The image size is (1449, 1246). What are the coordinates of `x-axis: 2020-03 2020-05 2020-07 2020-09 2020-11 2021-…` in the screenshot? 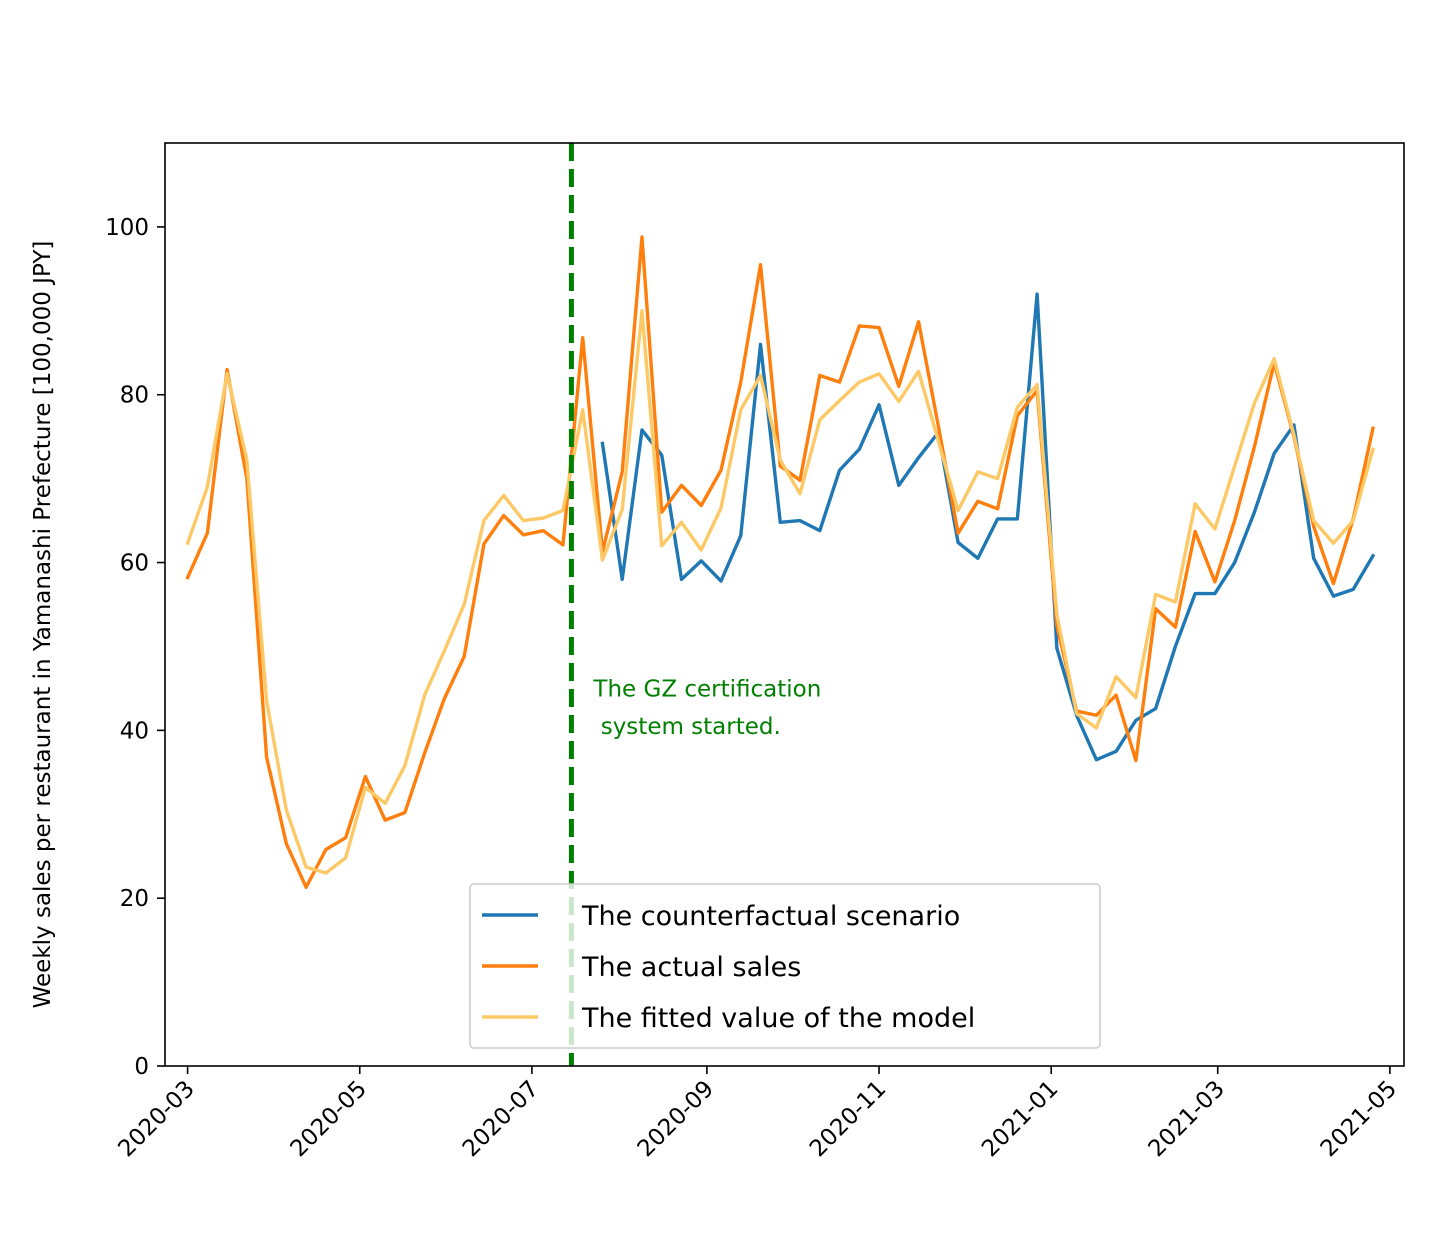 It's located at (757, 1114).